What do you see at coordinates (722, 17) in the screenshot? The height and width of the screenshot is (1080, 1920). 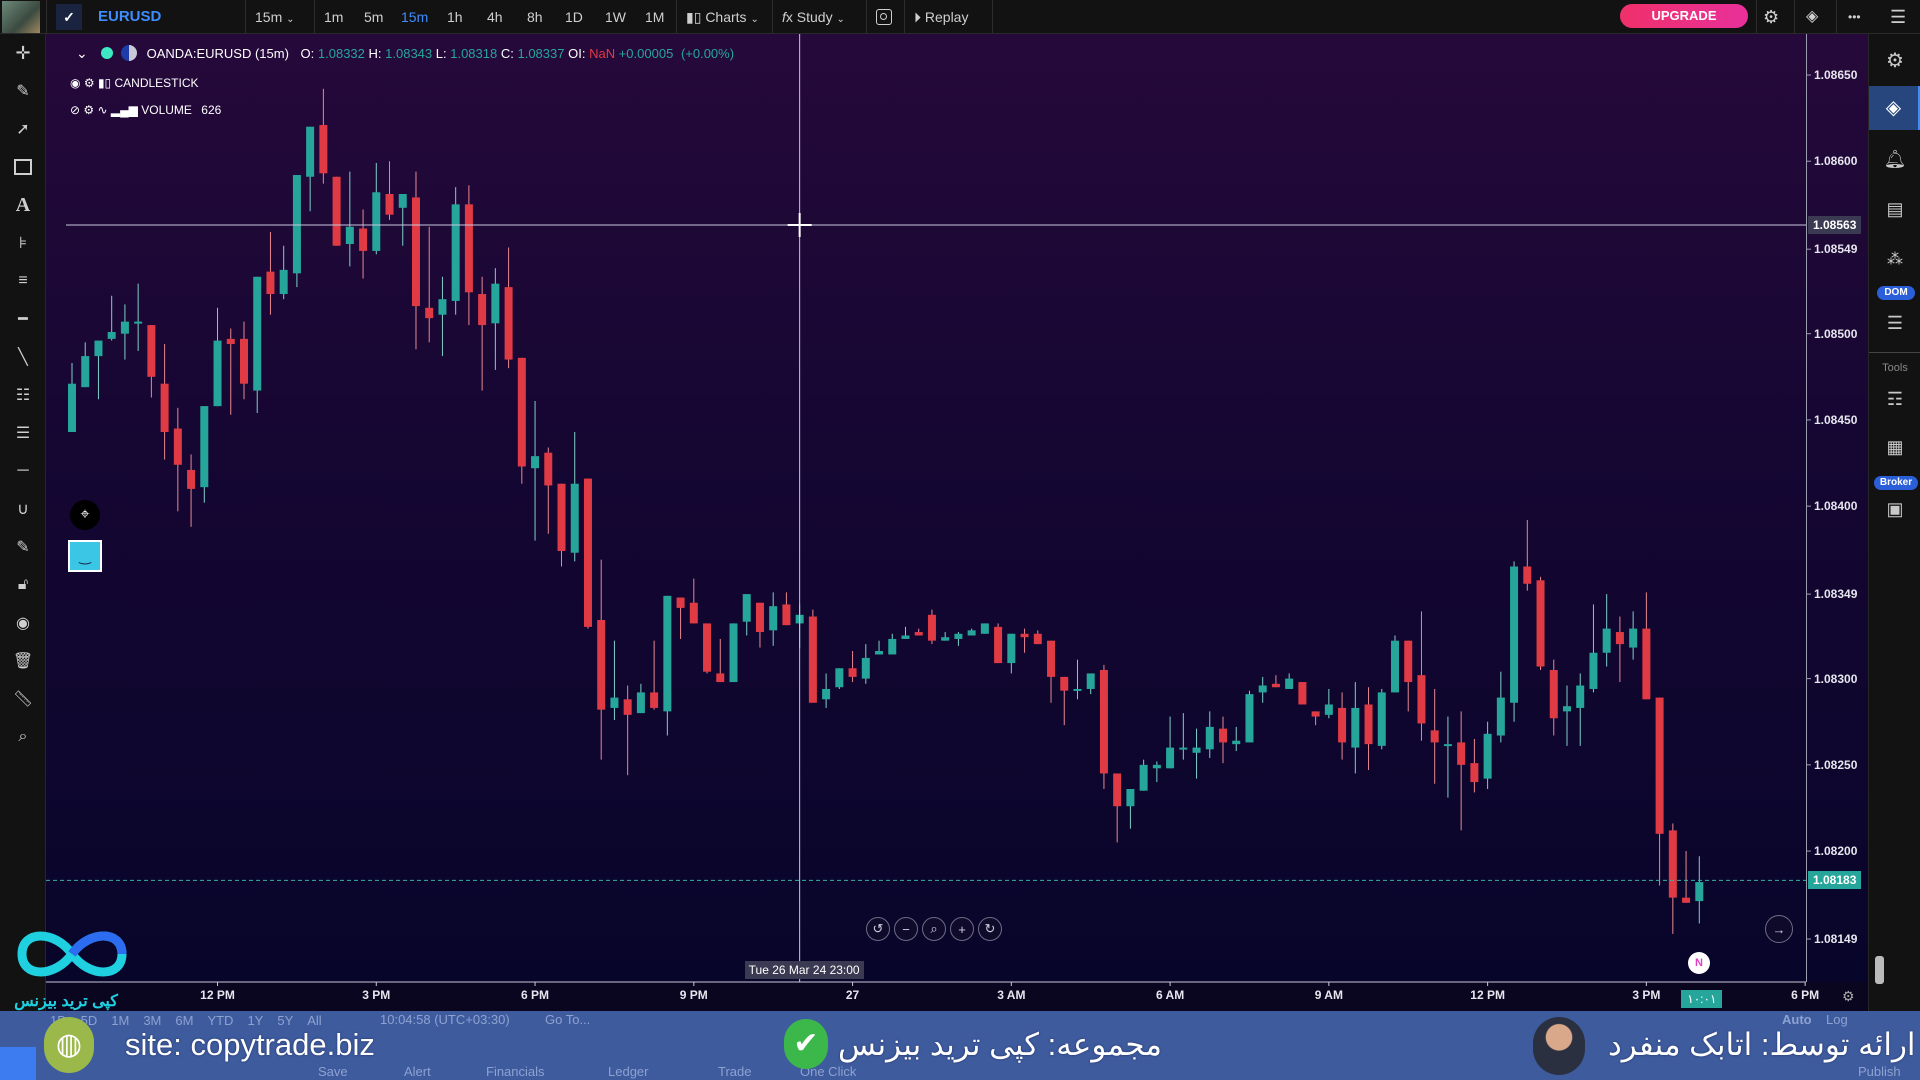 I see `charts-menu: ▮▯ Charts ⌄` at bounding box center [722, 17].